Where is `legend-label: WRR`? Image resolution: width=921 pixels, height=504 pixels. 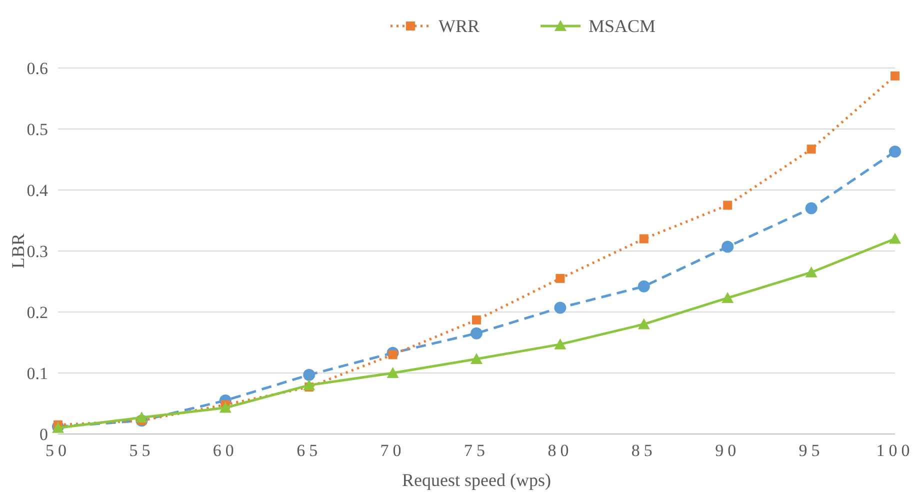
legend-label: WRR is located at coordinates (459, 26).